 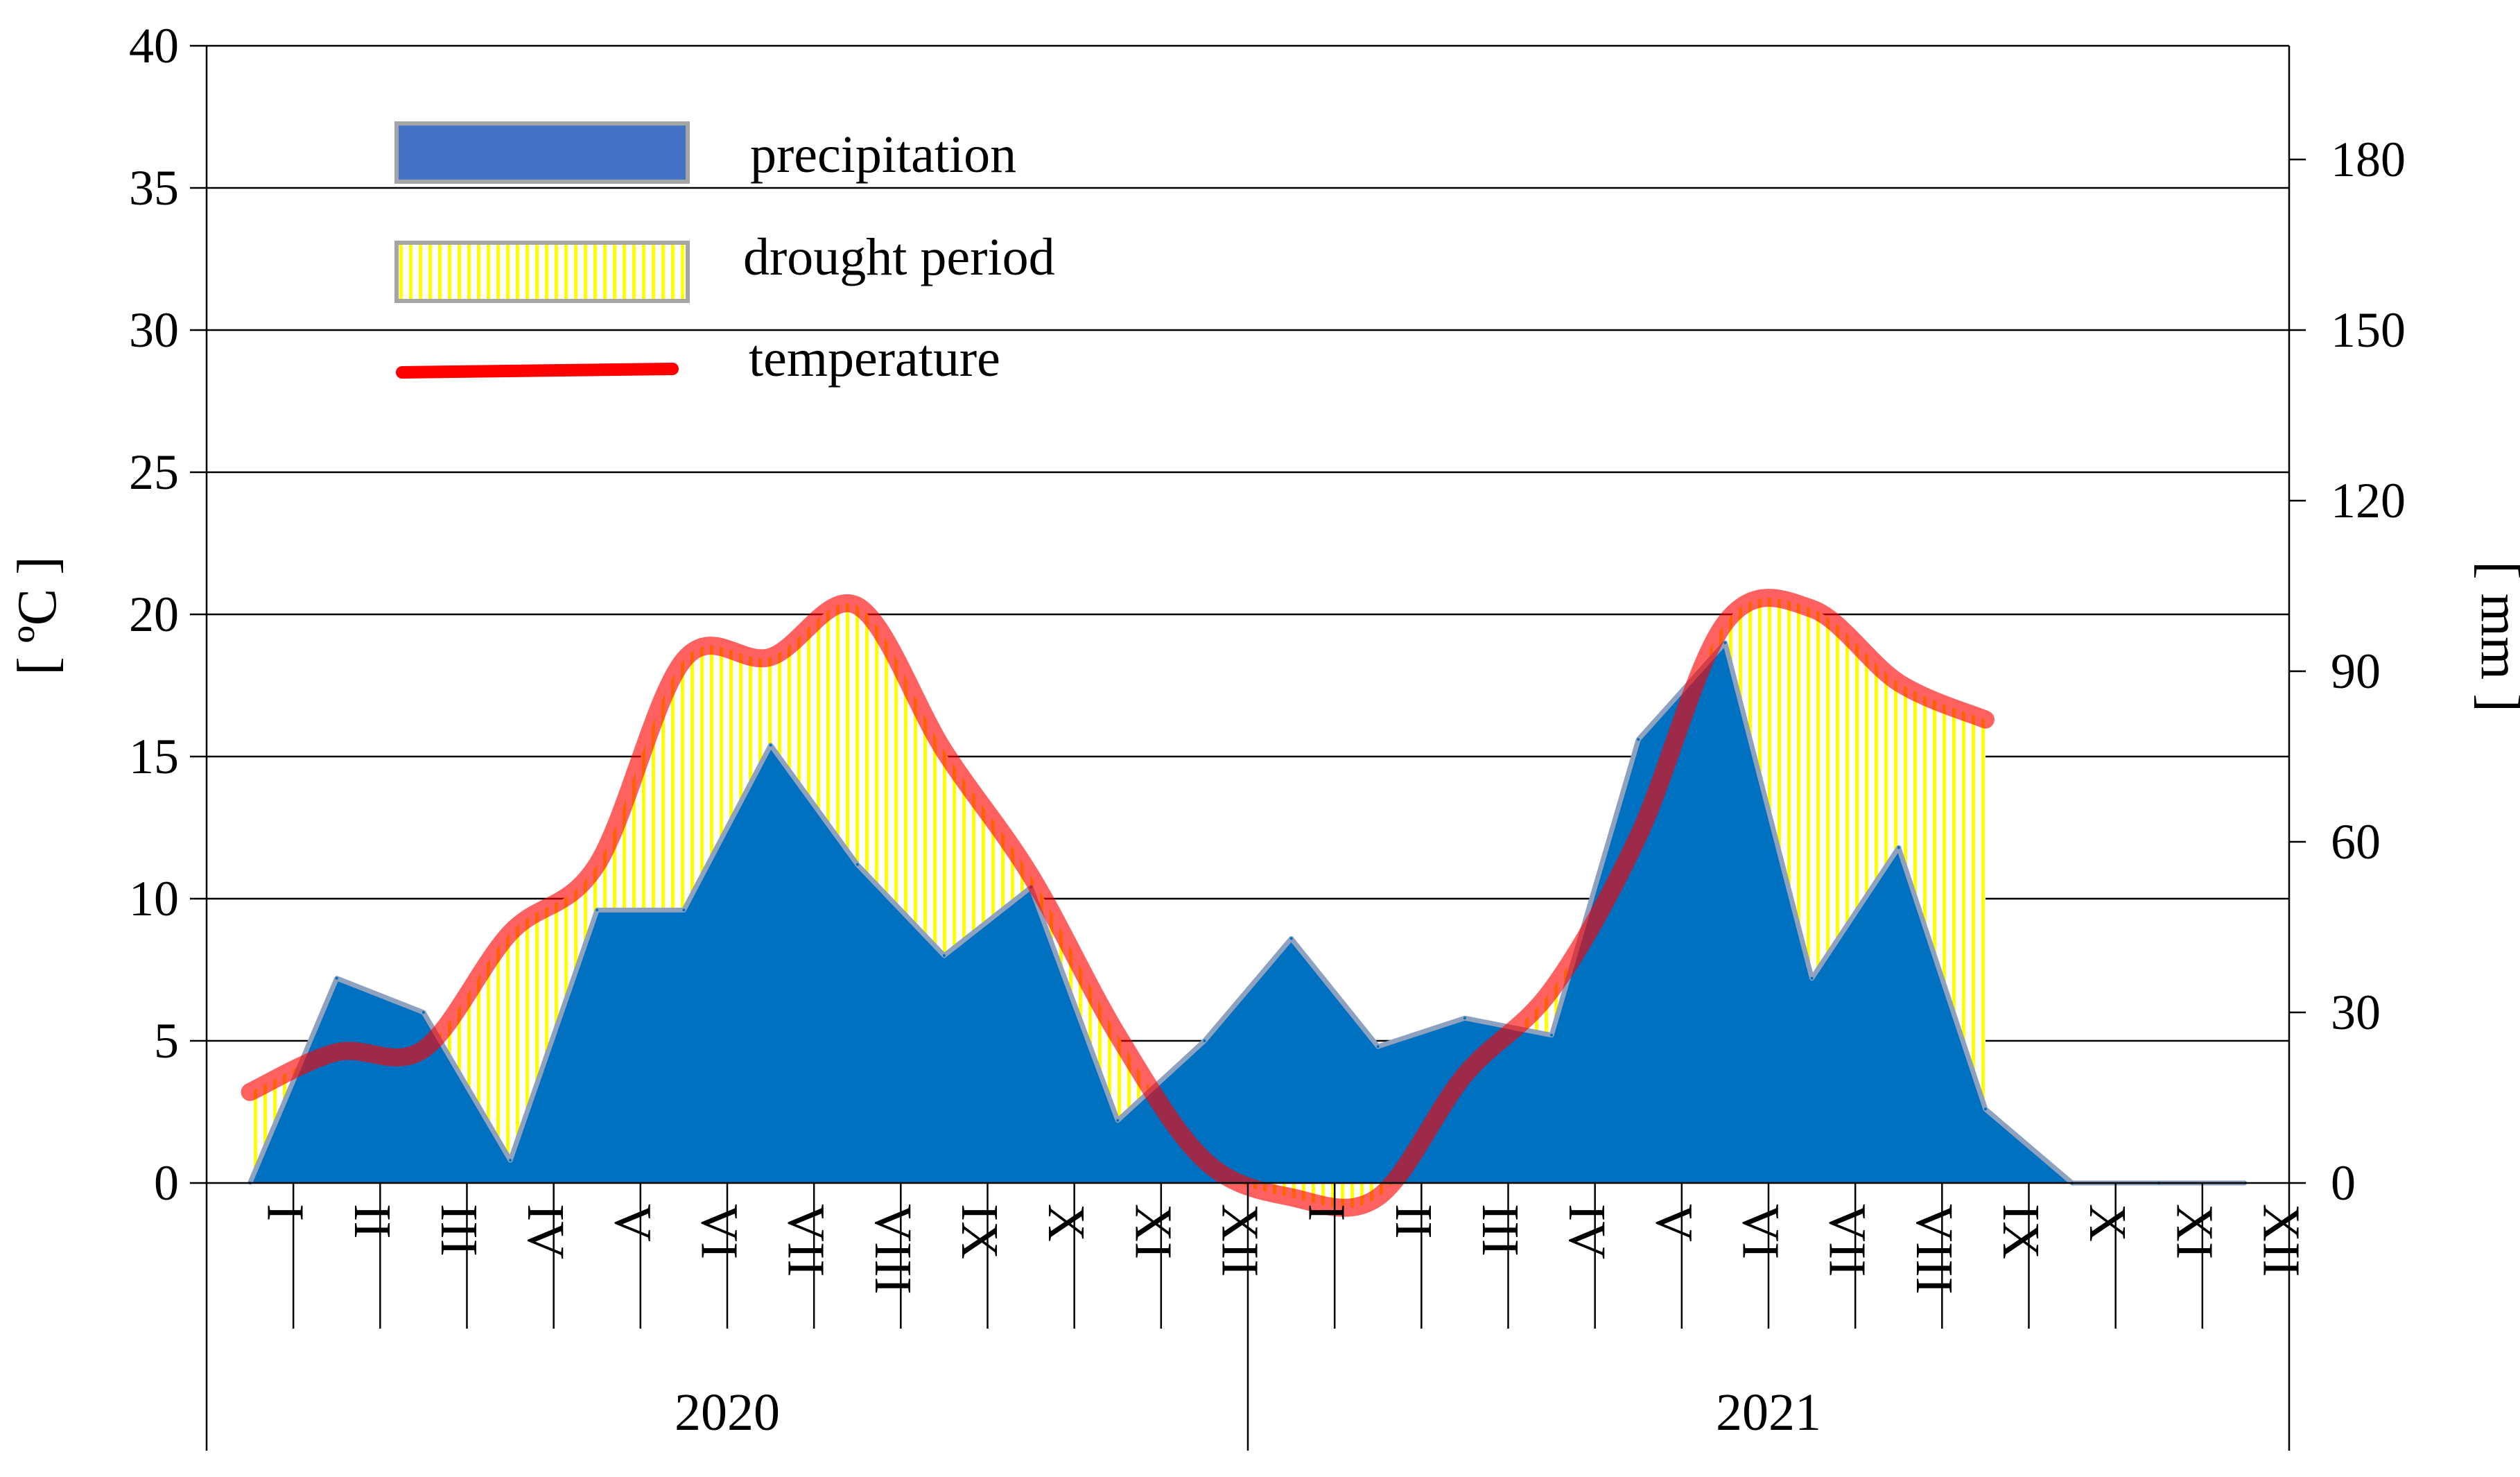 I want to click on left-tick-label: 0, so click(x=166, y=1183).